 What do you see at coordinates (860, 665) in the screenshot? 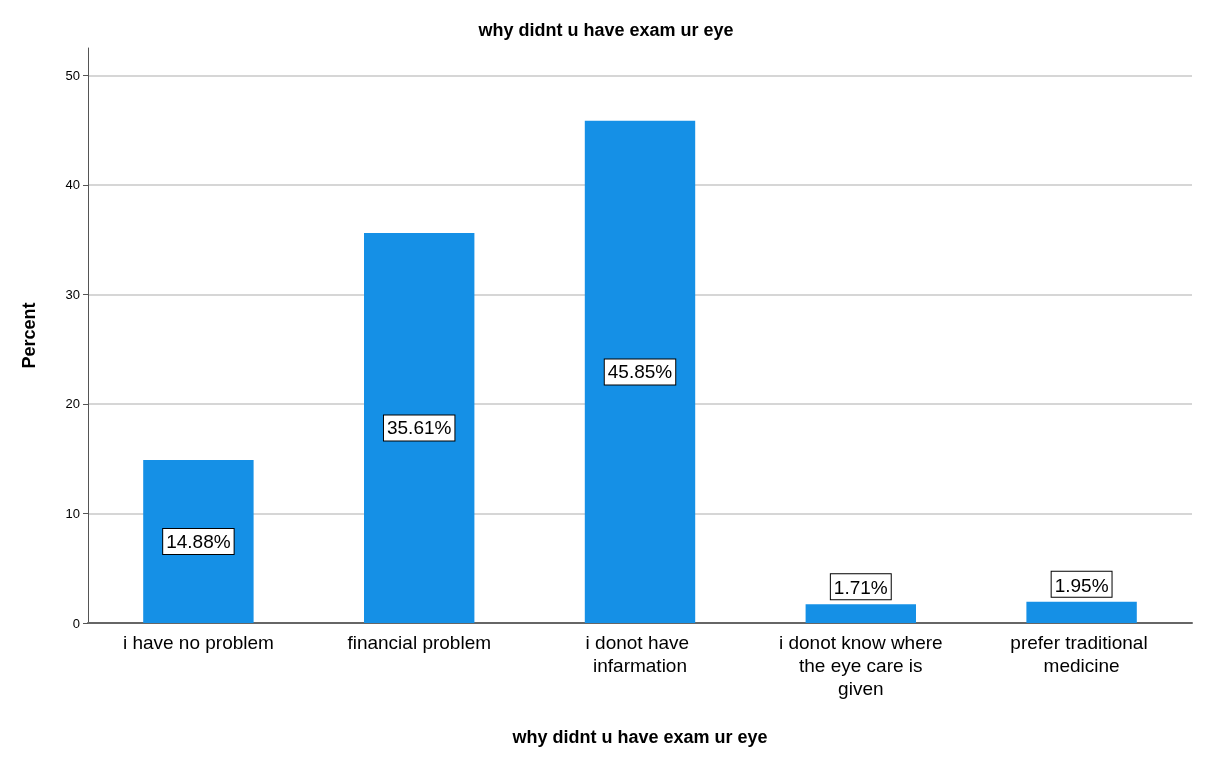
I see `x-tick-label: i donot know where the eye care is given` at bounding box center [860, 665].